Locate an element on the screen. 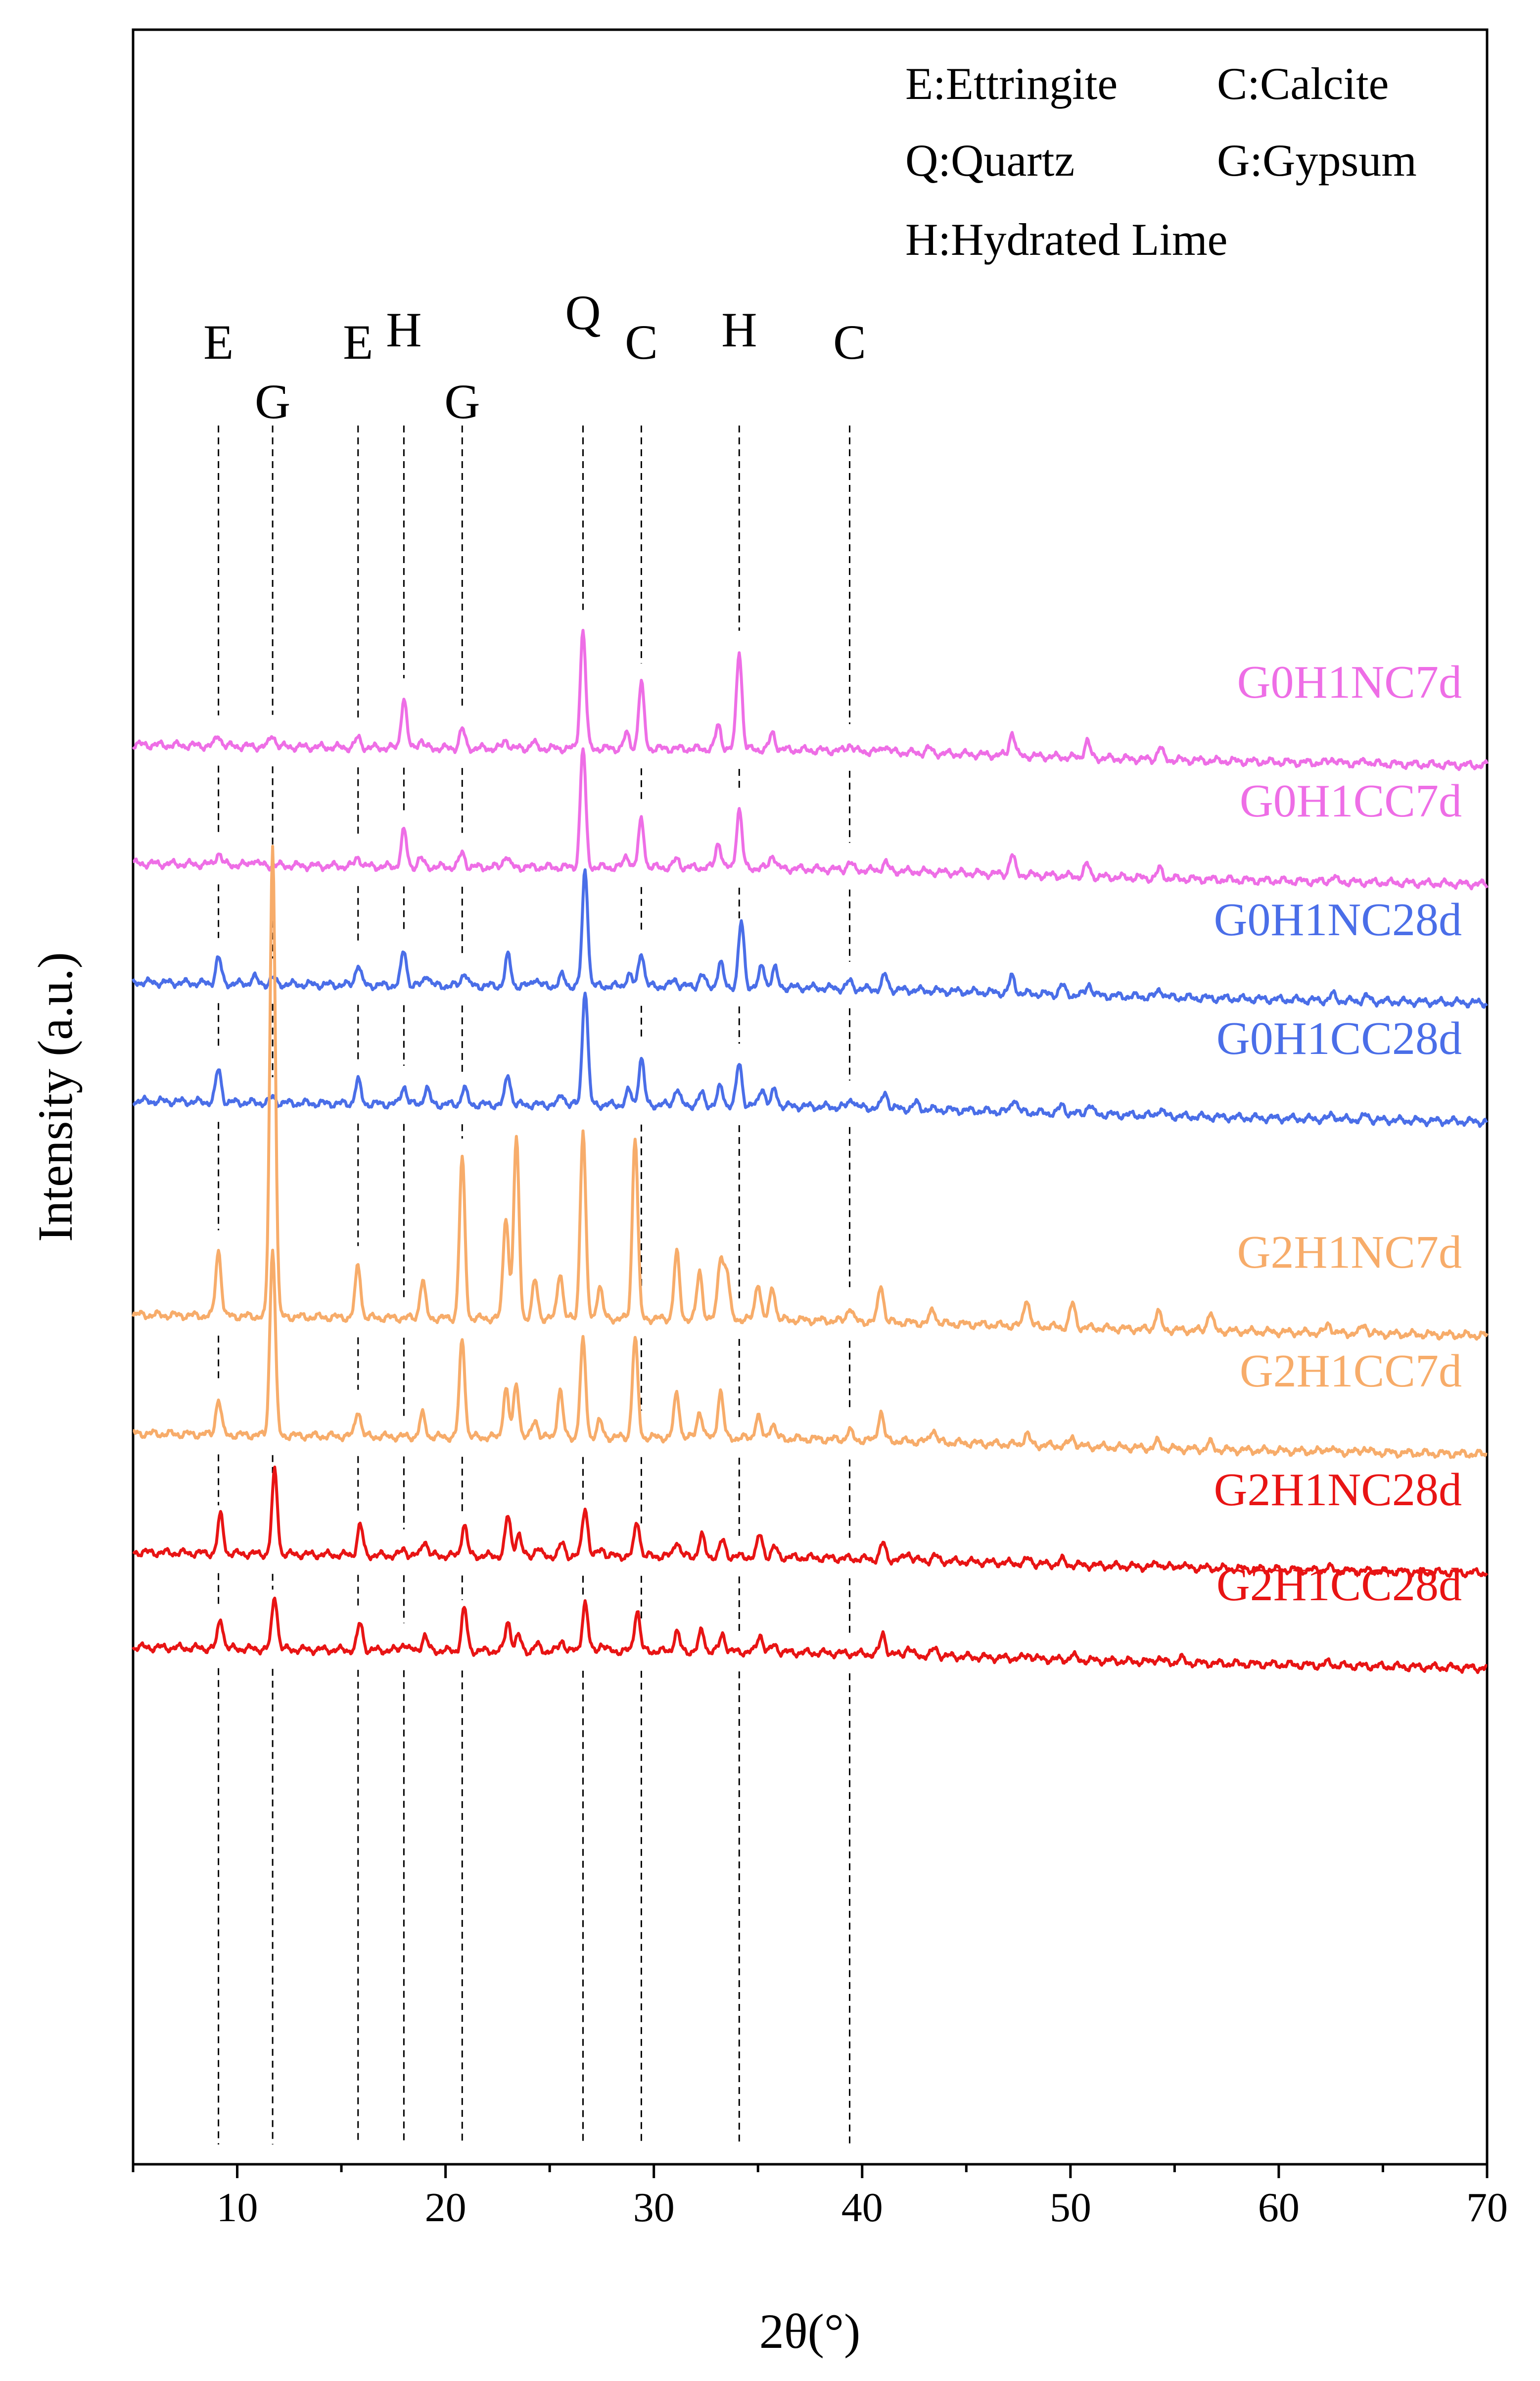  series-line-g0h1nc28d is located at coordinates (810, 938).